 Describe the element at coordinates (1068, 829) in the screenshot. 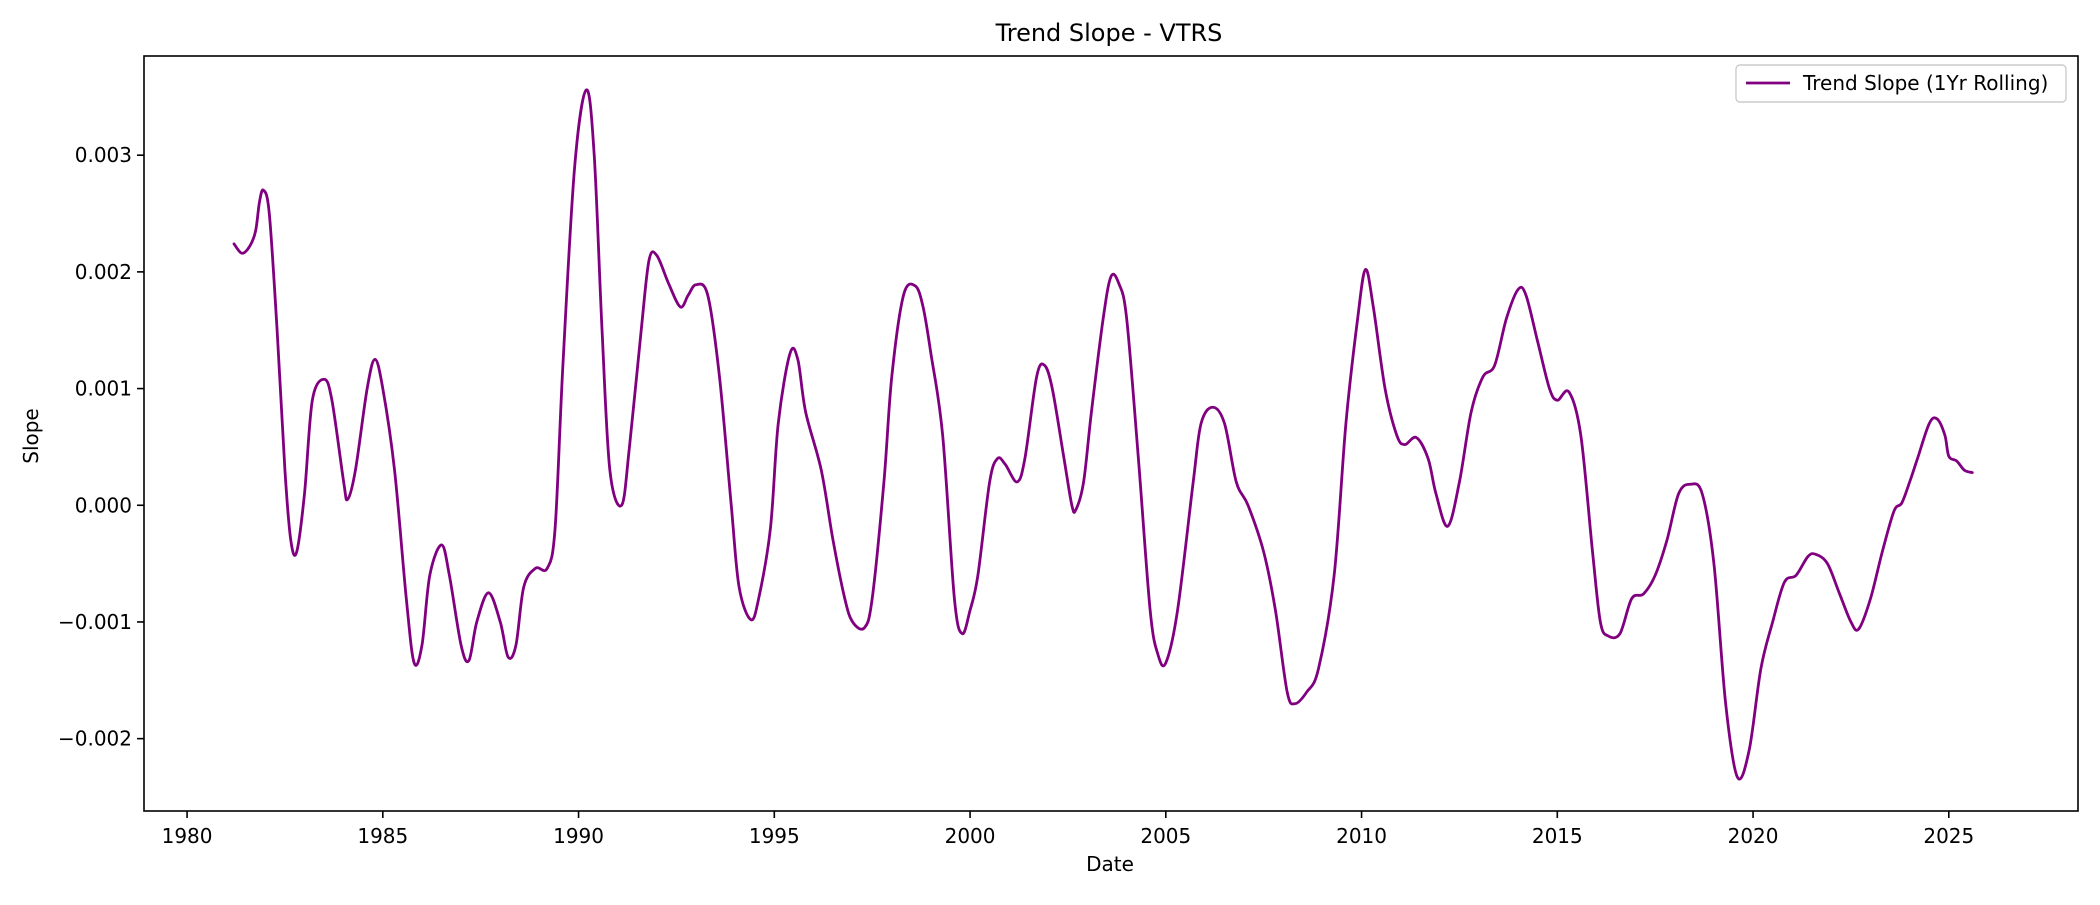

I see `x-axis: 1980 1985 1990 1995 2000 2005 2010 2015 2020 2025` at that location.